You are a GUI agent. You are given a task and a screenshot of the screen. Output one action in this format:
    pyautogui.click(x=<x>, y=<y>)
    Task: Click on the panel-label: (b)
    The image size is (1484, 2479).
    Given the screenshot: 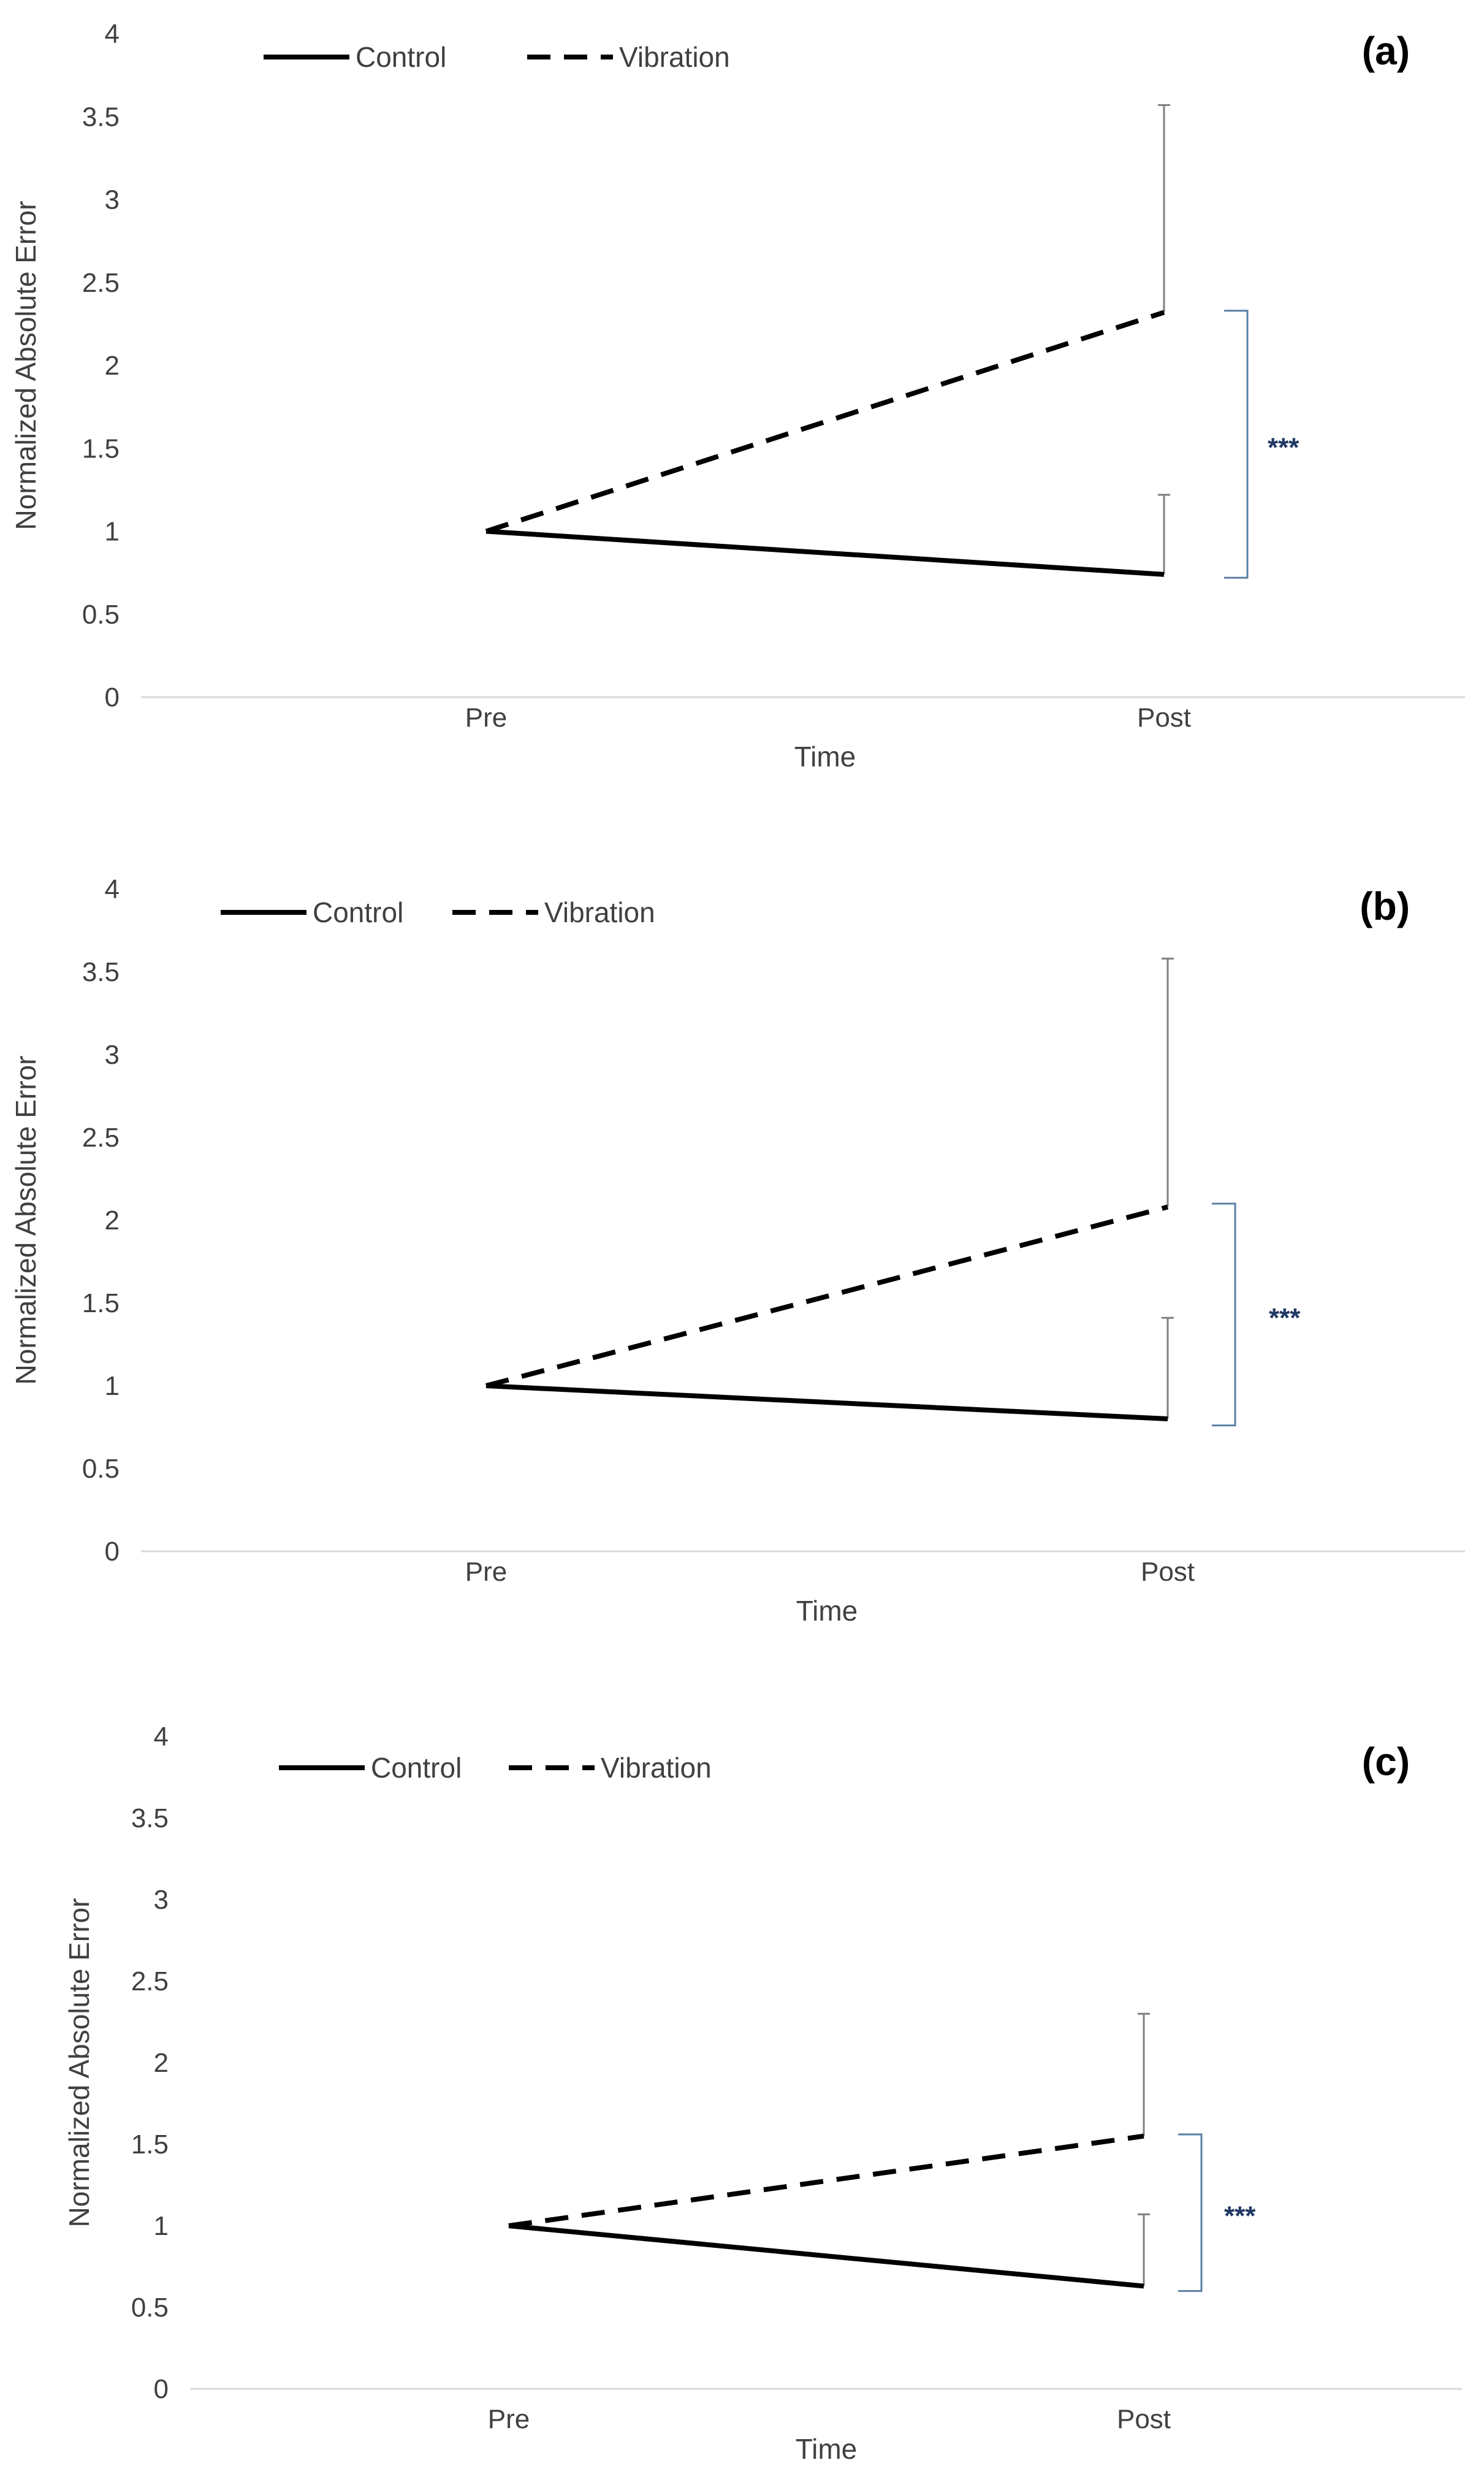 What is the action you would take?
    pyautogui.click(x=1385, y=906)
    